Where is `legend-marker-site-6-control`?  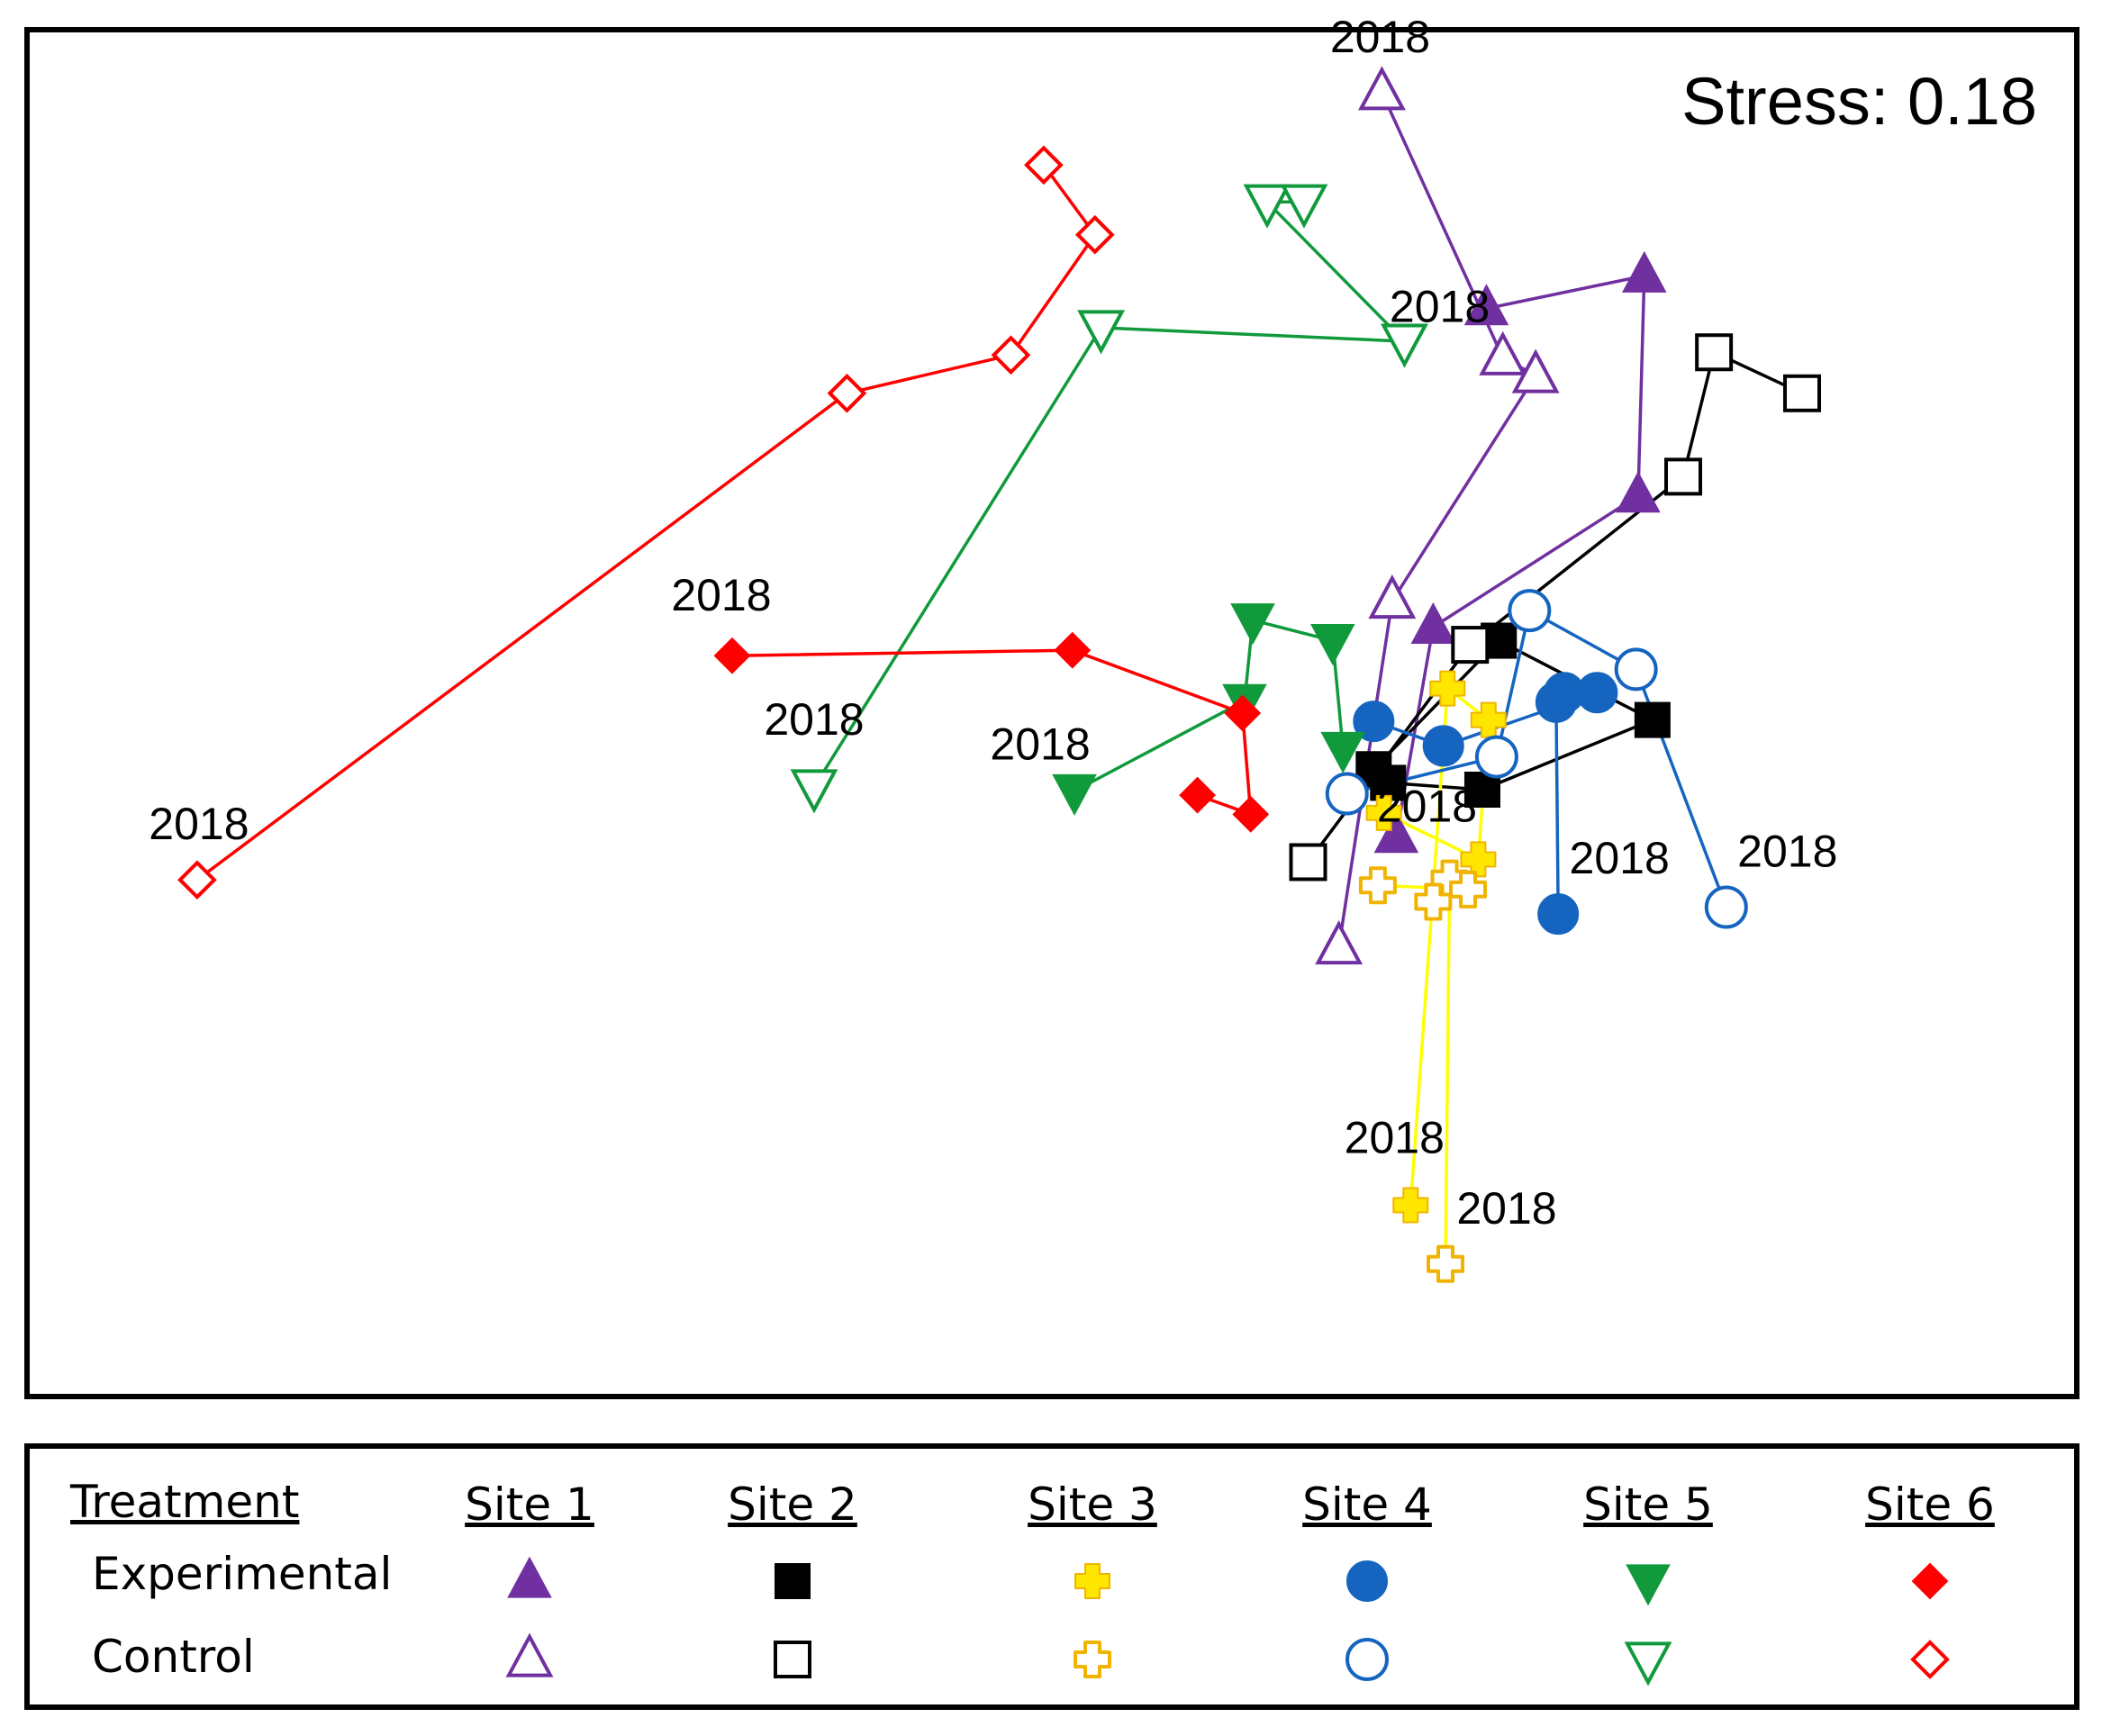
legend-marker-site-6-control is located at coordinates (1930, 1659).